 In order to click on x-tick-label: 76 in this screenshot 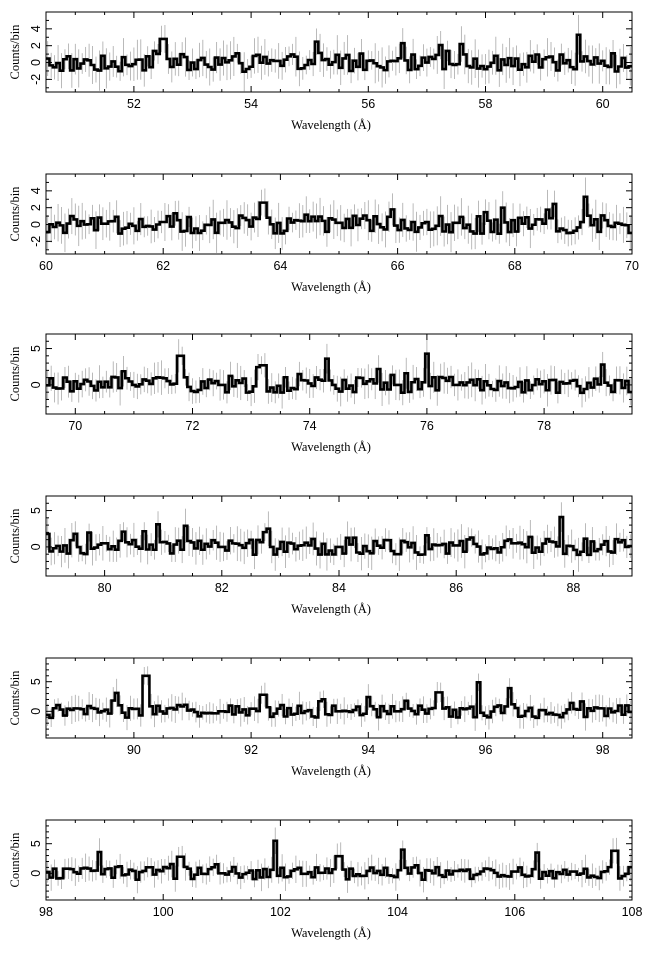, I will do `click(427, 426)`.